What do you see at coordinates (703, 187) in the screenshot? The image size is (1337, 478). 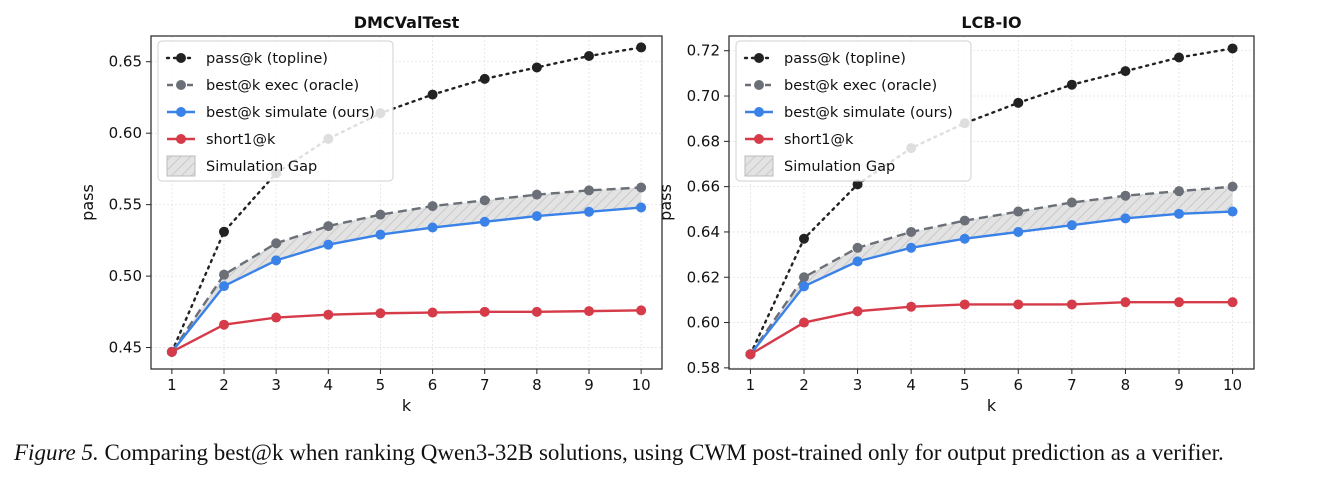 I see `y-tick-label: 0.66` at bounding box center [703, 187].